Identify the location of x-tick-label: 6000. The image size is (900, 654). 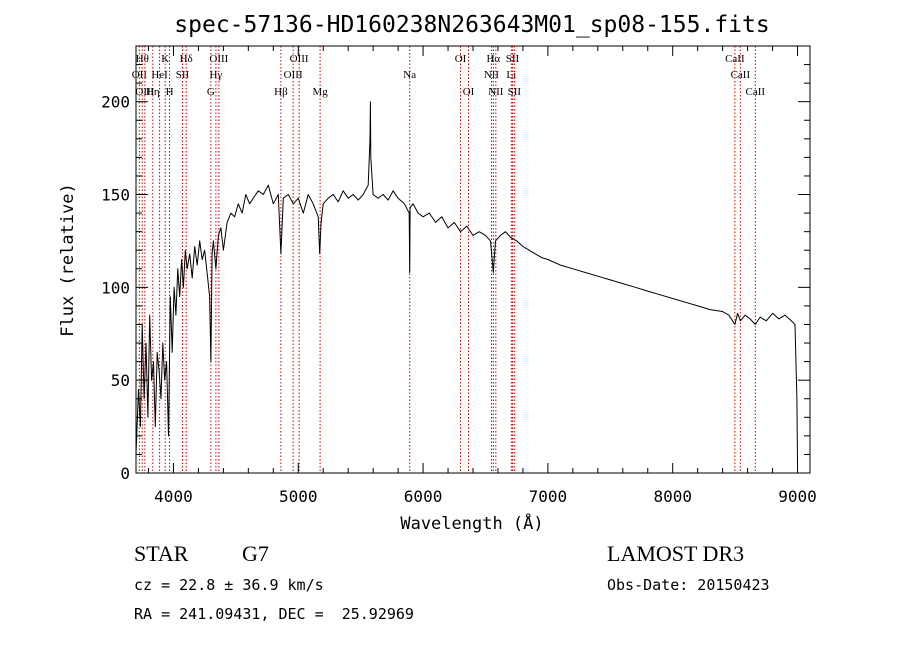
(423, 496).